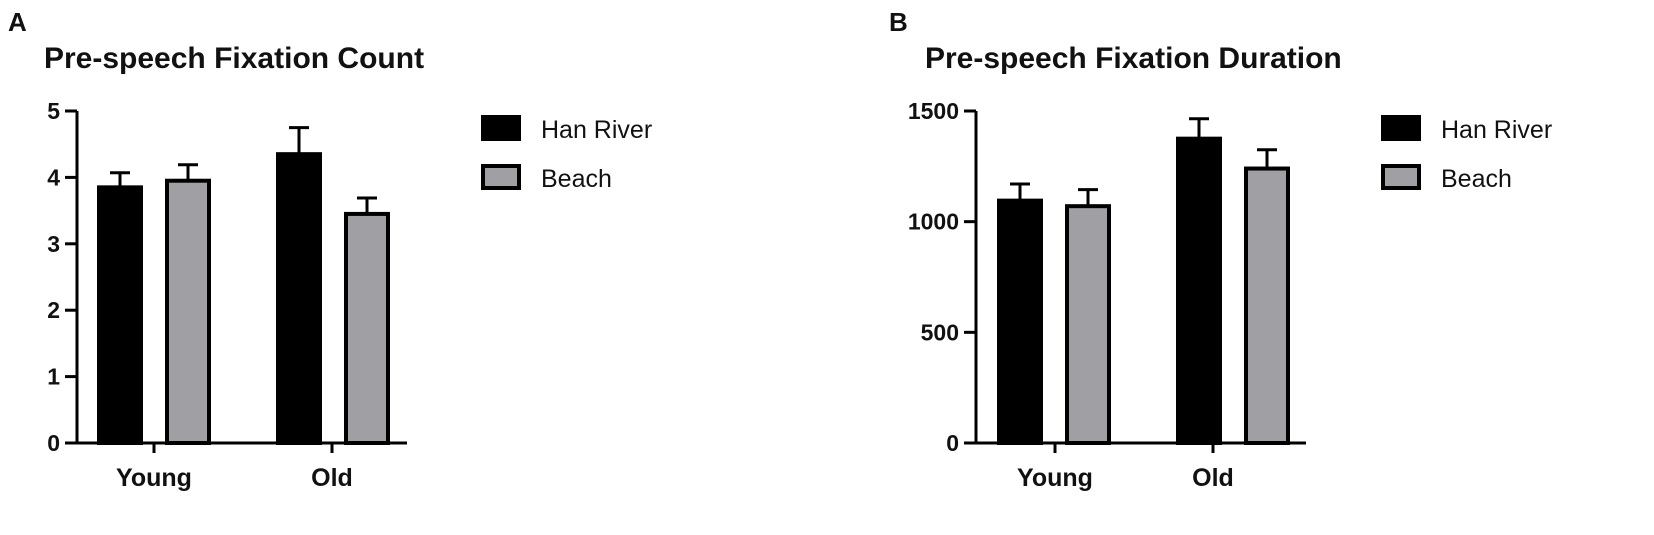  What do you see at coordinates (53, 310) in the screenshot?
I see `y-tick-label: 2` at bounding box center [53, 310].